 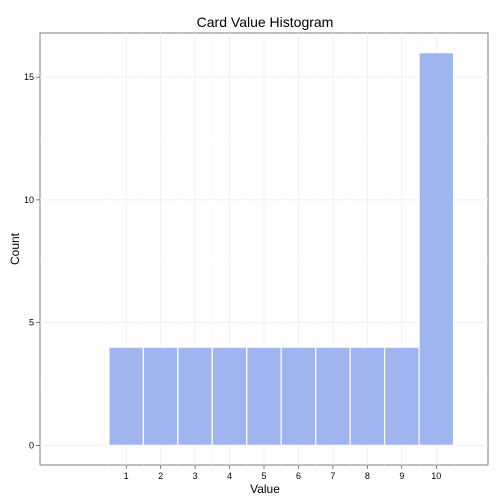 I want to click on x-tick-label: 10, so click(x=436, y=476).